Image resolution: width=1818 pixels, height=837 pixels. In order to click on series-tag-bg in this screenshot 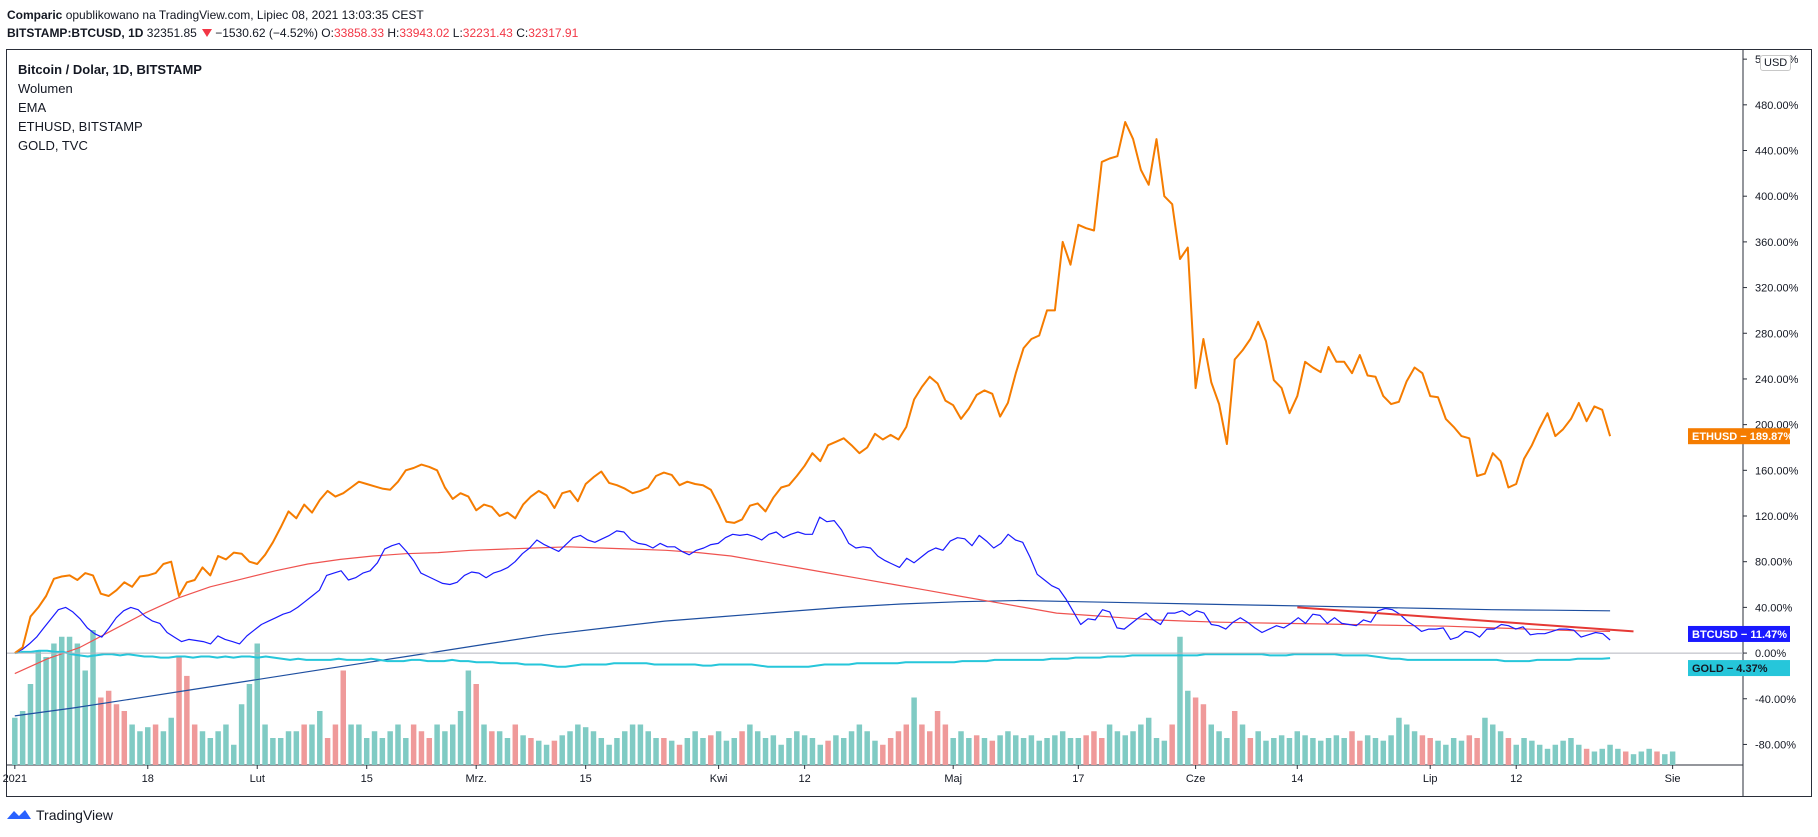, I will do `click(1739, 436)`.